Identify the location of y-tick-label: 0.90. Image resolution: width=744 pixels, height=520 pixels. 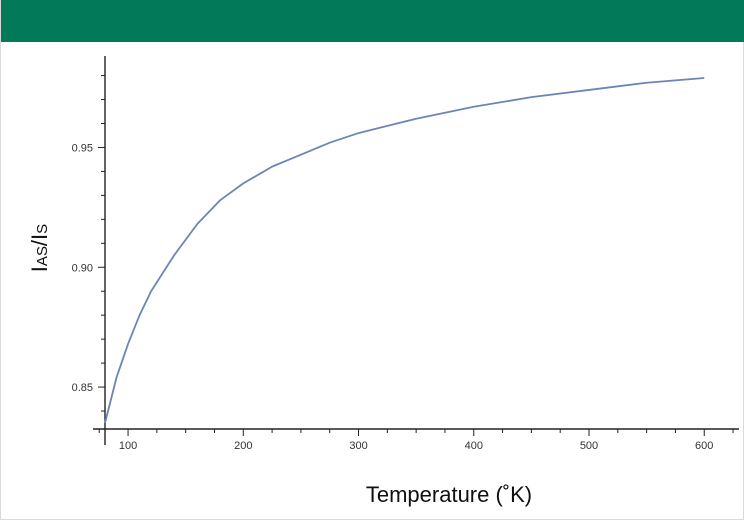
(82, 268).